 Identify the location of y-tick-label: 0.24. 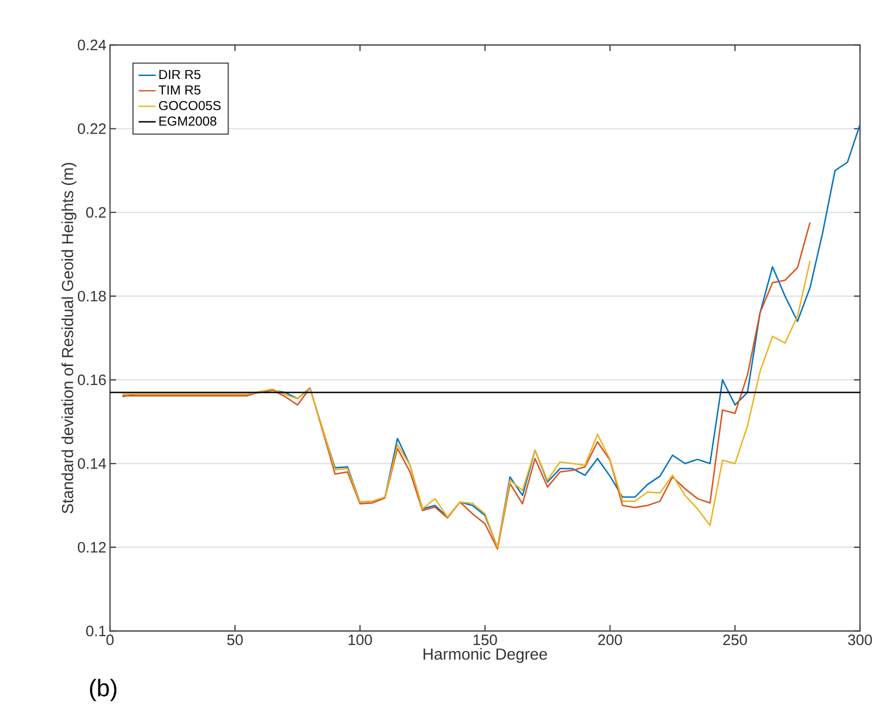
(92, 45).